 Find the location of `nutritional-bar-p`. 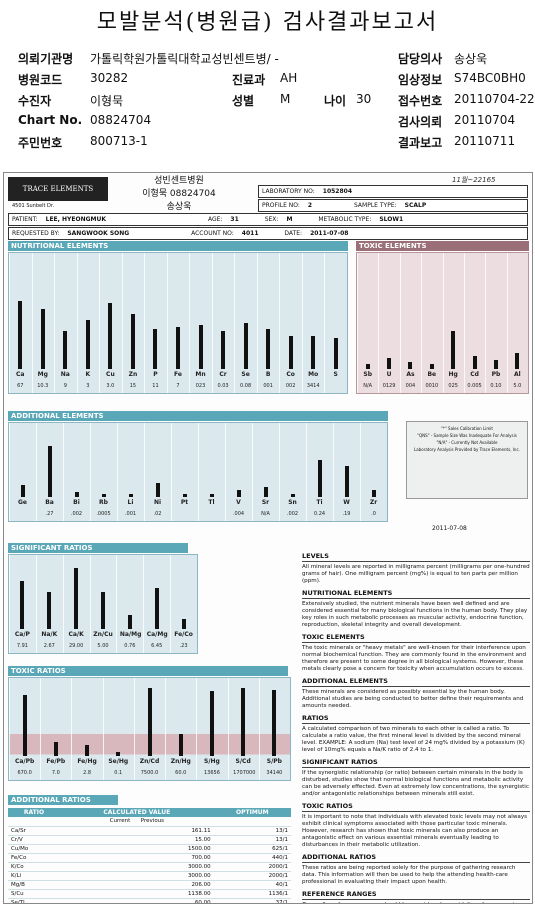

nutritional-bar-p is located at coordinates (155, 349).